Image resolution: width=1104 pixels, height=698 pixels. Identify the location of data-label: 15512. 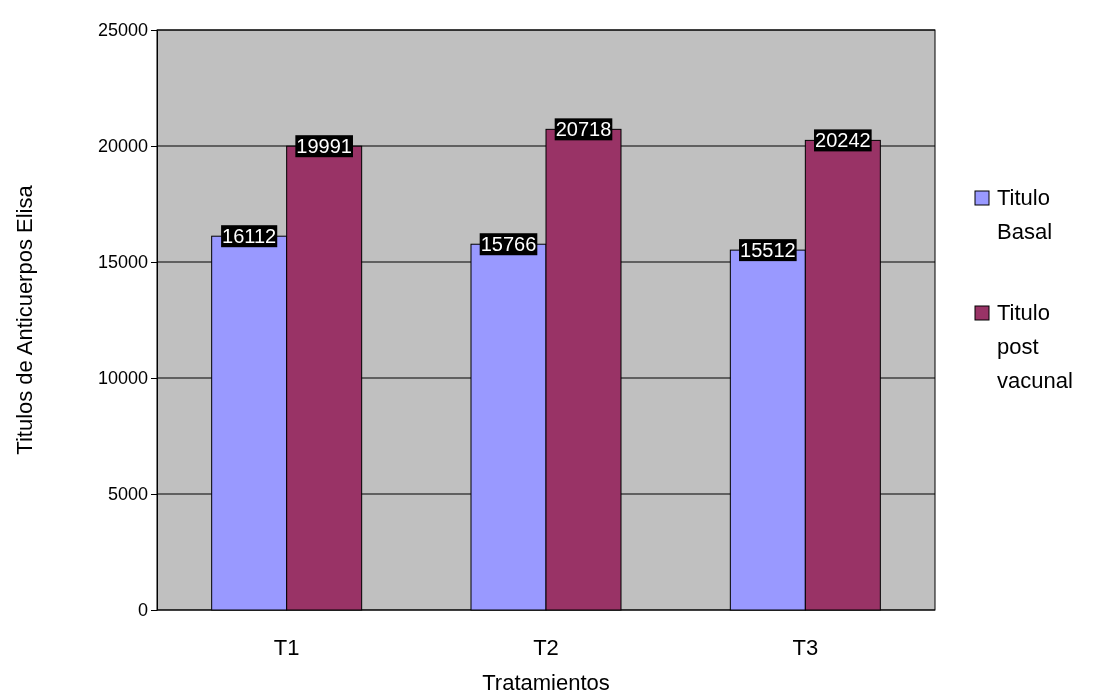
(768, 250).